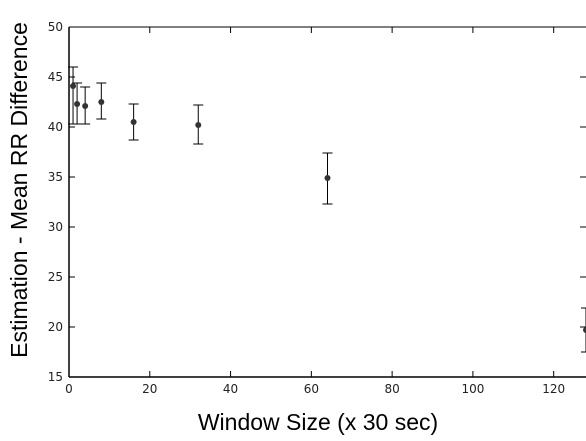  What do you see at coordinates (311, 389) in the screenshot?
I see `x-tick-label: 60` at bounding box center [311, 389].